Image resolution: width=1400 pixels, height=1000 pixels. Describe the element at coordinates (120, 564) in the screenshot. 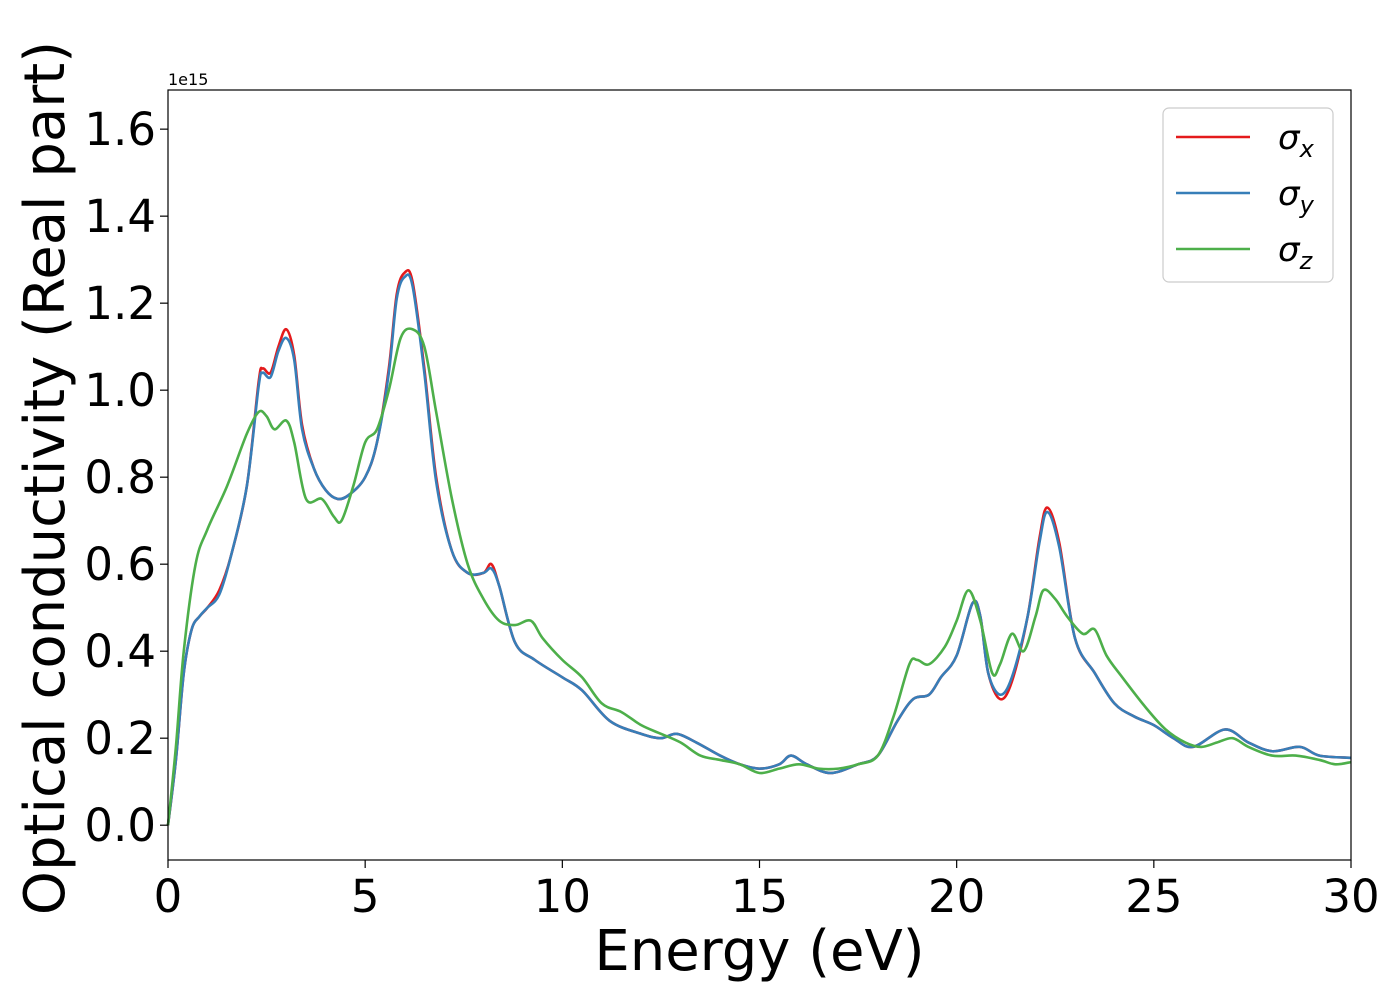

I see `y-tick-label: 0.6` at that location.